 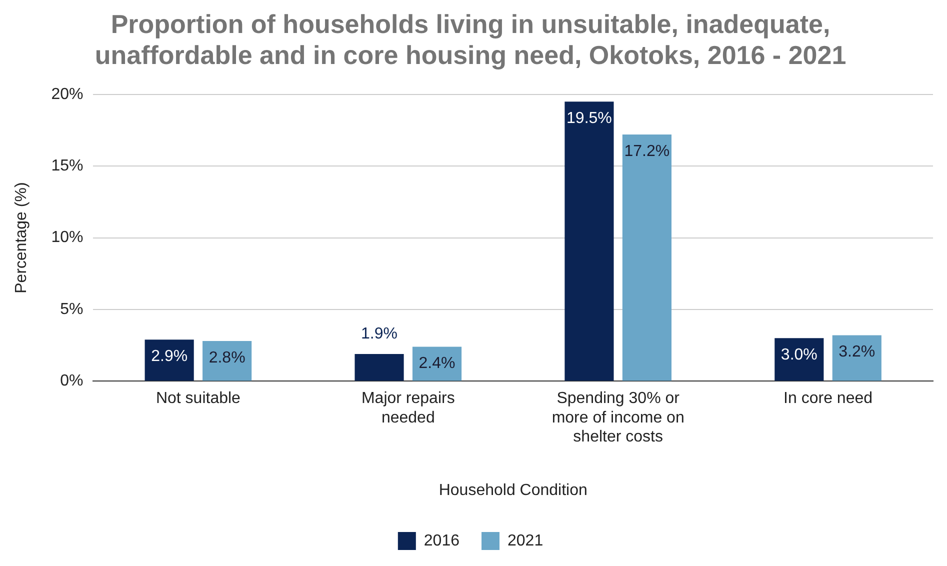 What do you see at coordinates (589, 118) in the screenshot?
I see `data-label: 19.5%` at bounding box center [589, 118].